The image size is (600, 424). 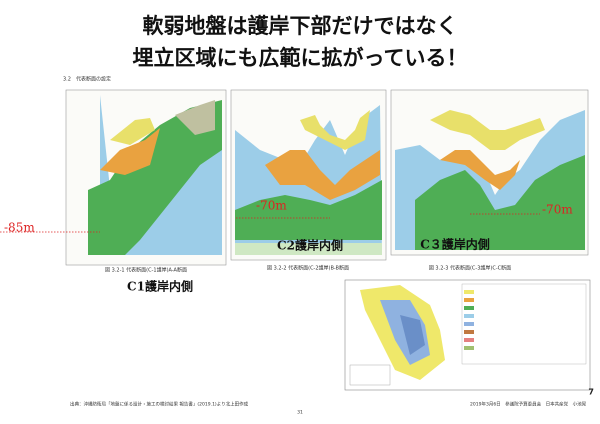 I want to click on title-line: 軟弱地盤は護岸下部だけではなく, so click(x=300, y=26).